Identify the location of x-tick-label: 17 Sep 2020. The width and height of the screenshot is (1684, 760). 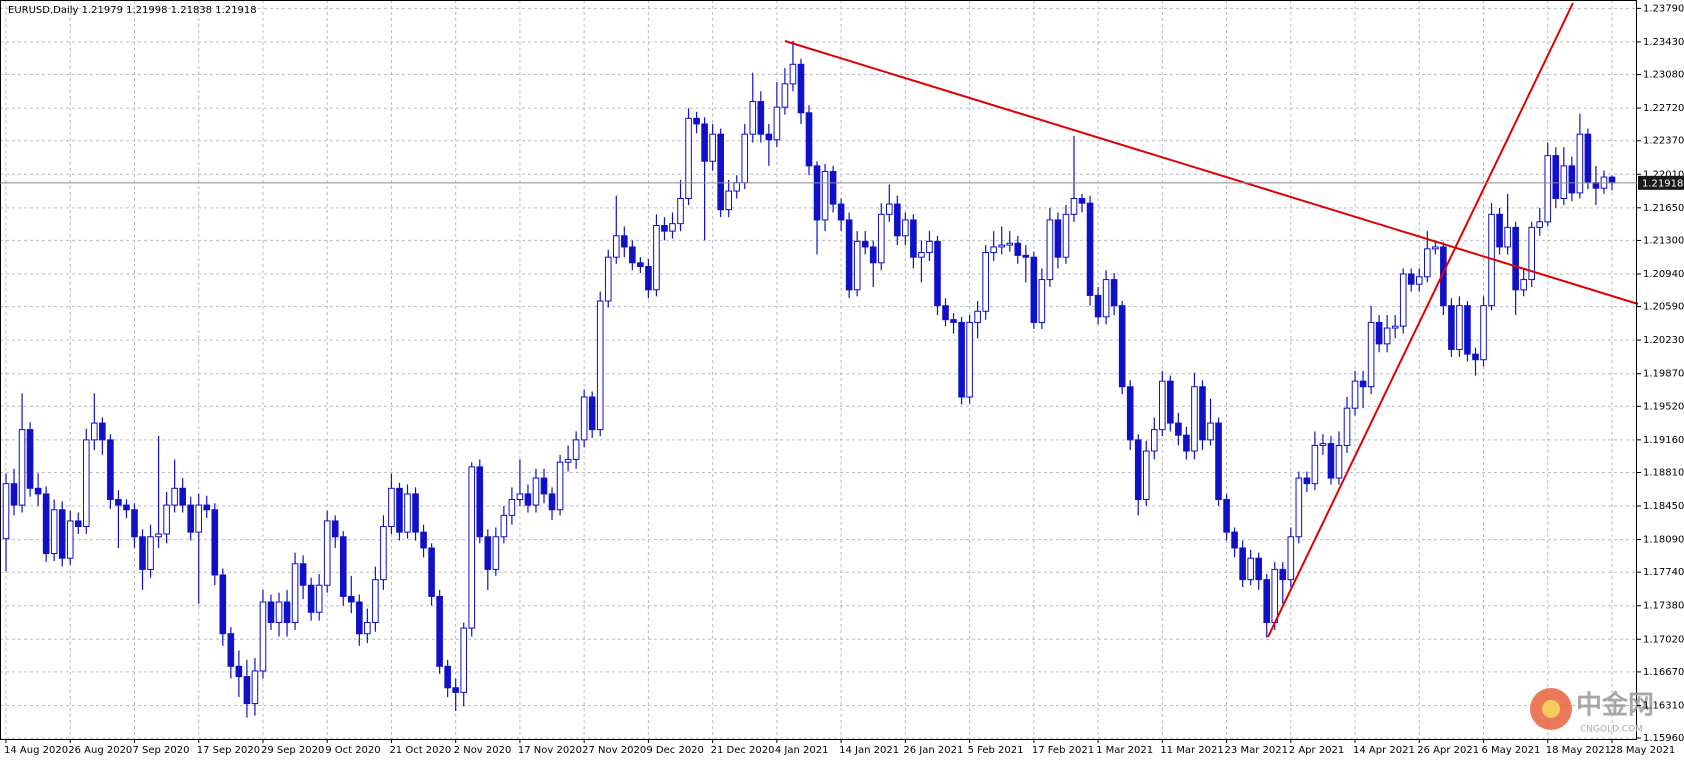
(228, 750).